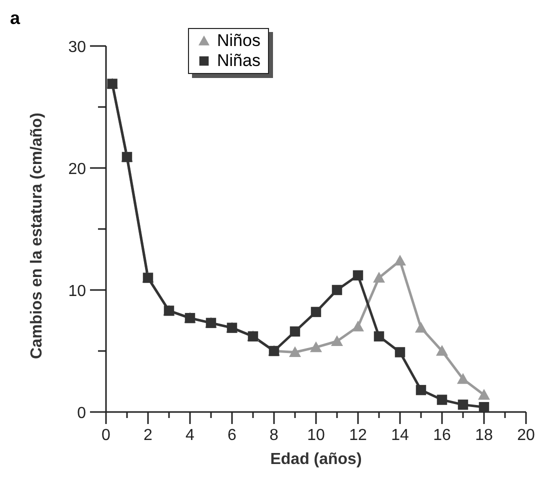 Image resolution: width=546 pixels, height=490 pixels. What do you see at coordinates (238, 61) in the screenshot?
I see `legend-label: Niñas` at bounding box center [238, 61].